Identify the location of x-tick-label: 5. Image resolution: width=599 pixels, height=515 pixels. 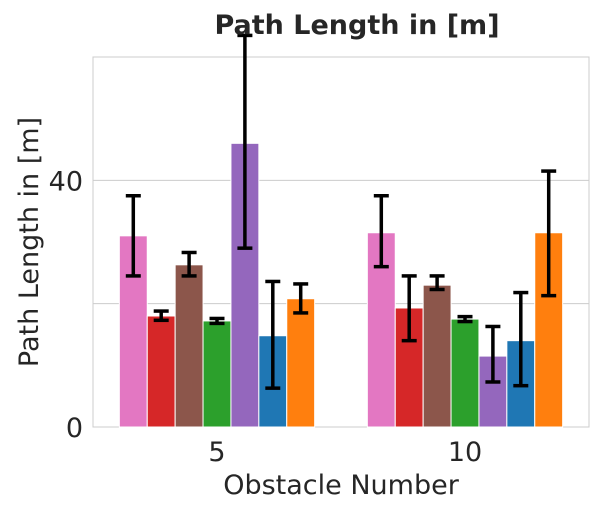
(216, 452).